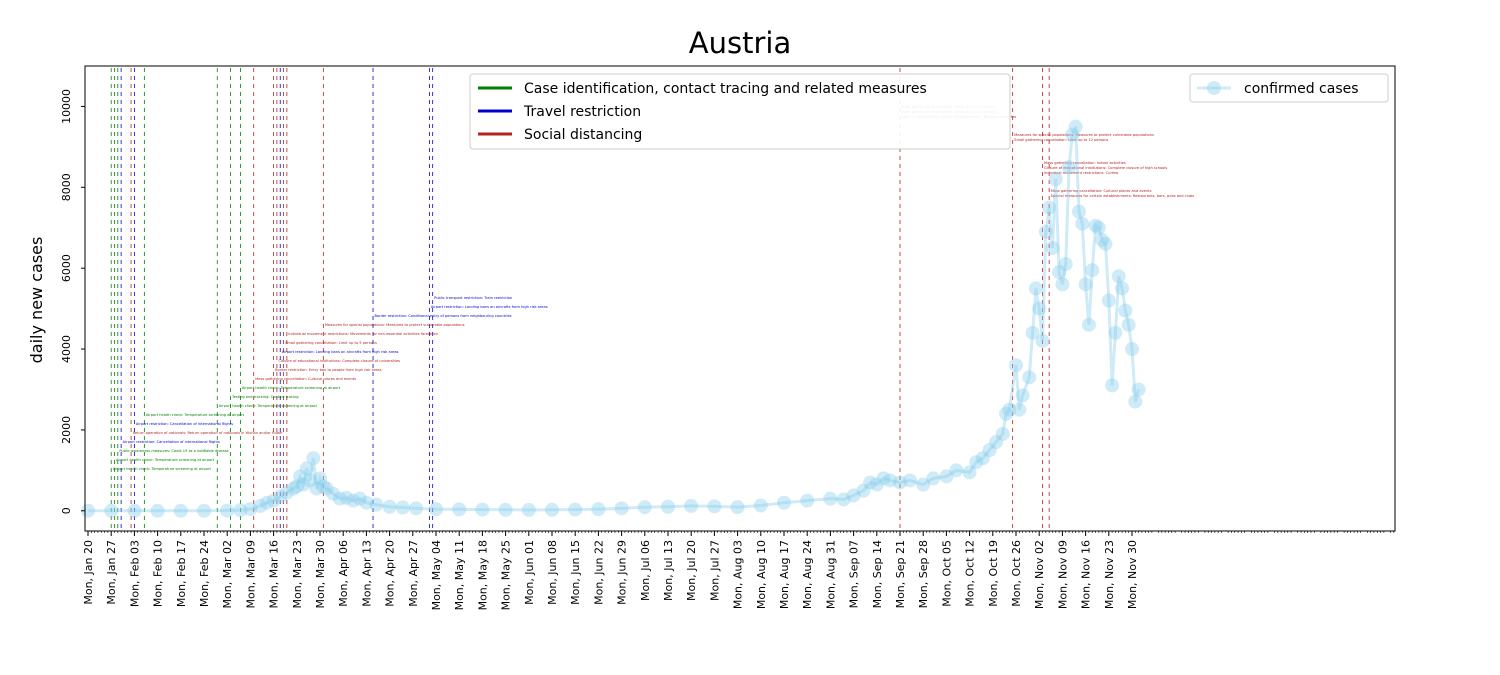 The width and height of the screenshot is (1500, 675). What do you see at coordinates (1084, 135) in the screenshot?
I see `policy-annotation: Measures for special populations` at bounding box center [1084, 135].